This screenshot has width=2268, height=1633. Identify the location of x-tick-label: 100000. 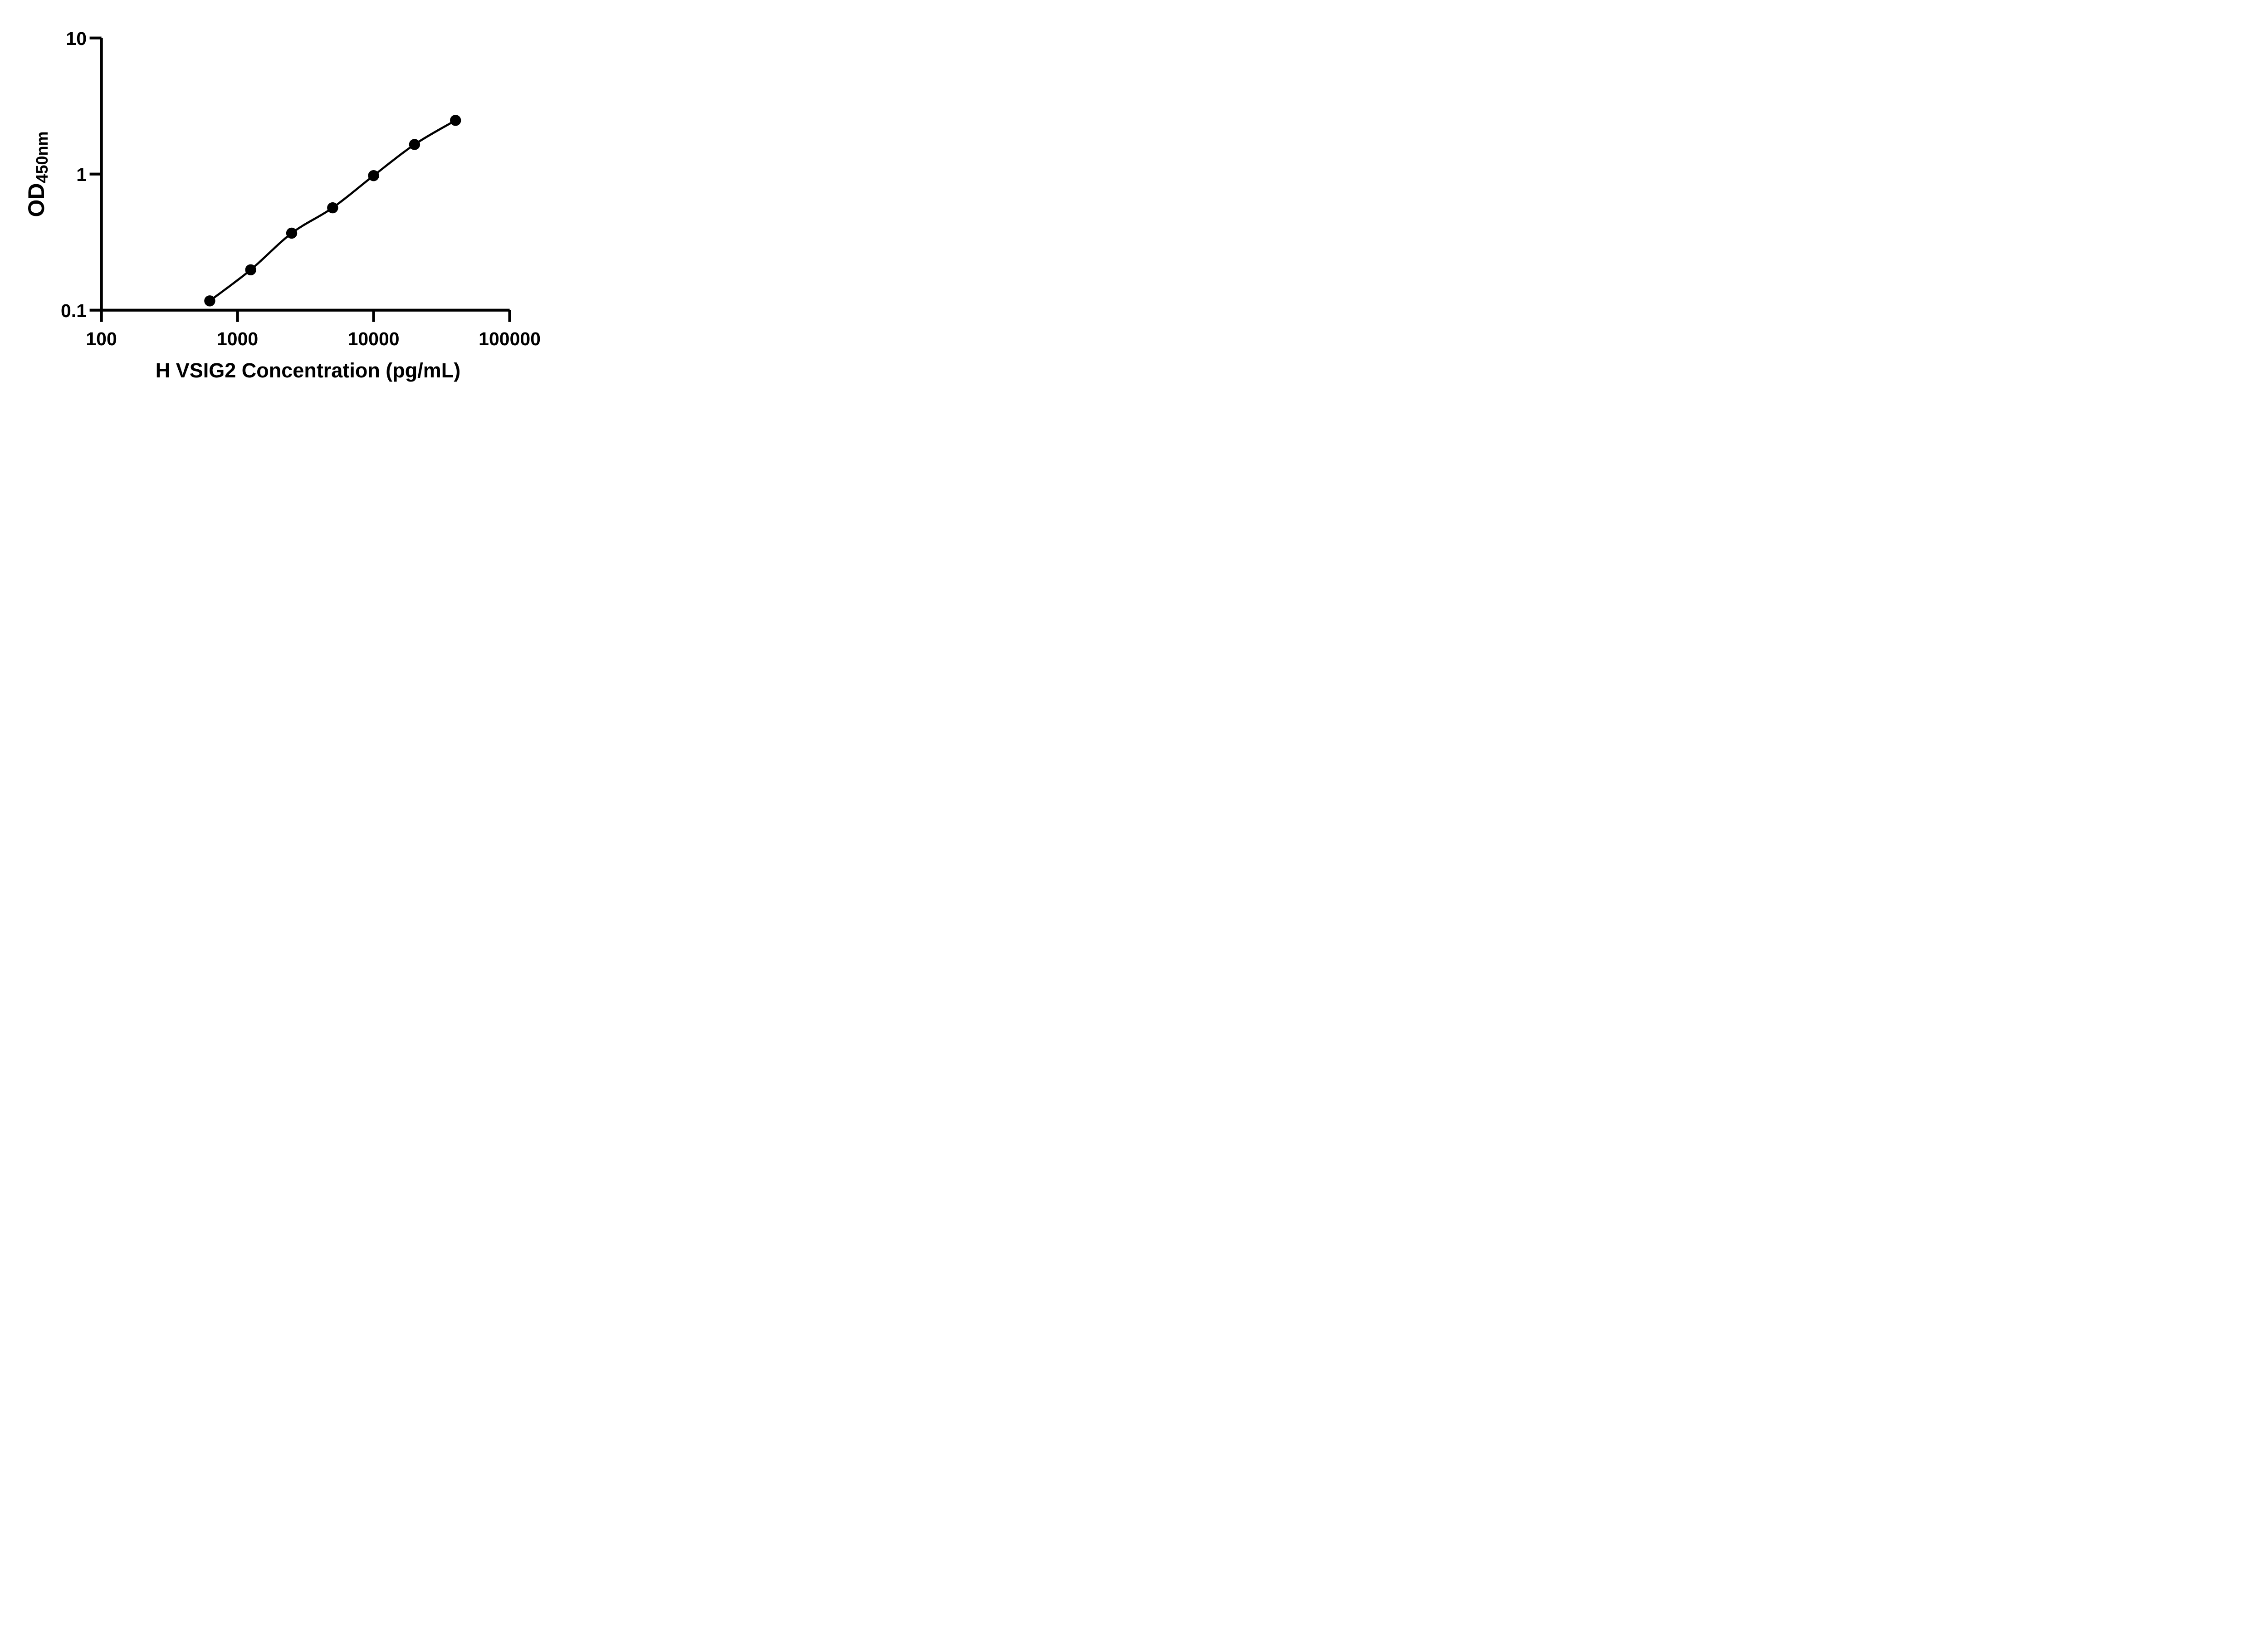
(510, 338).